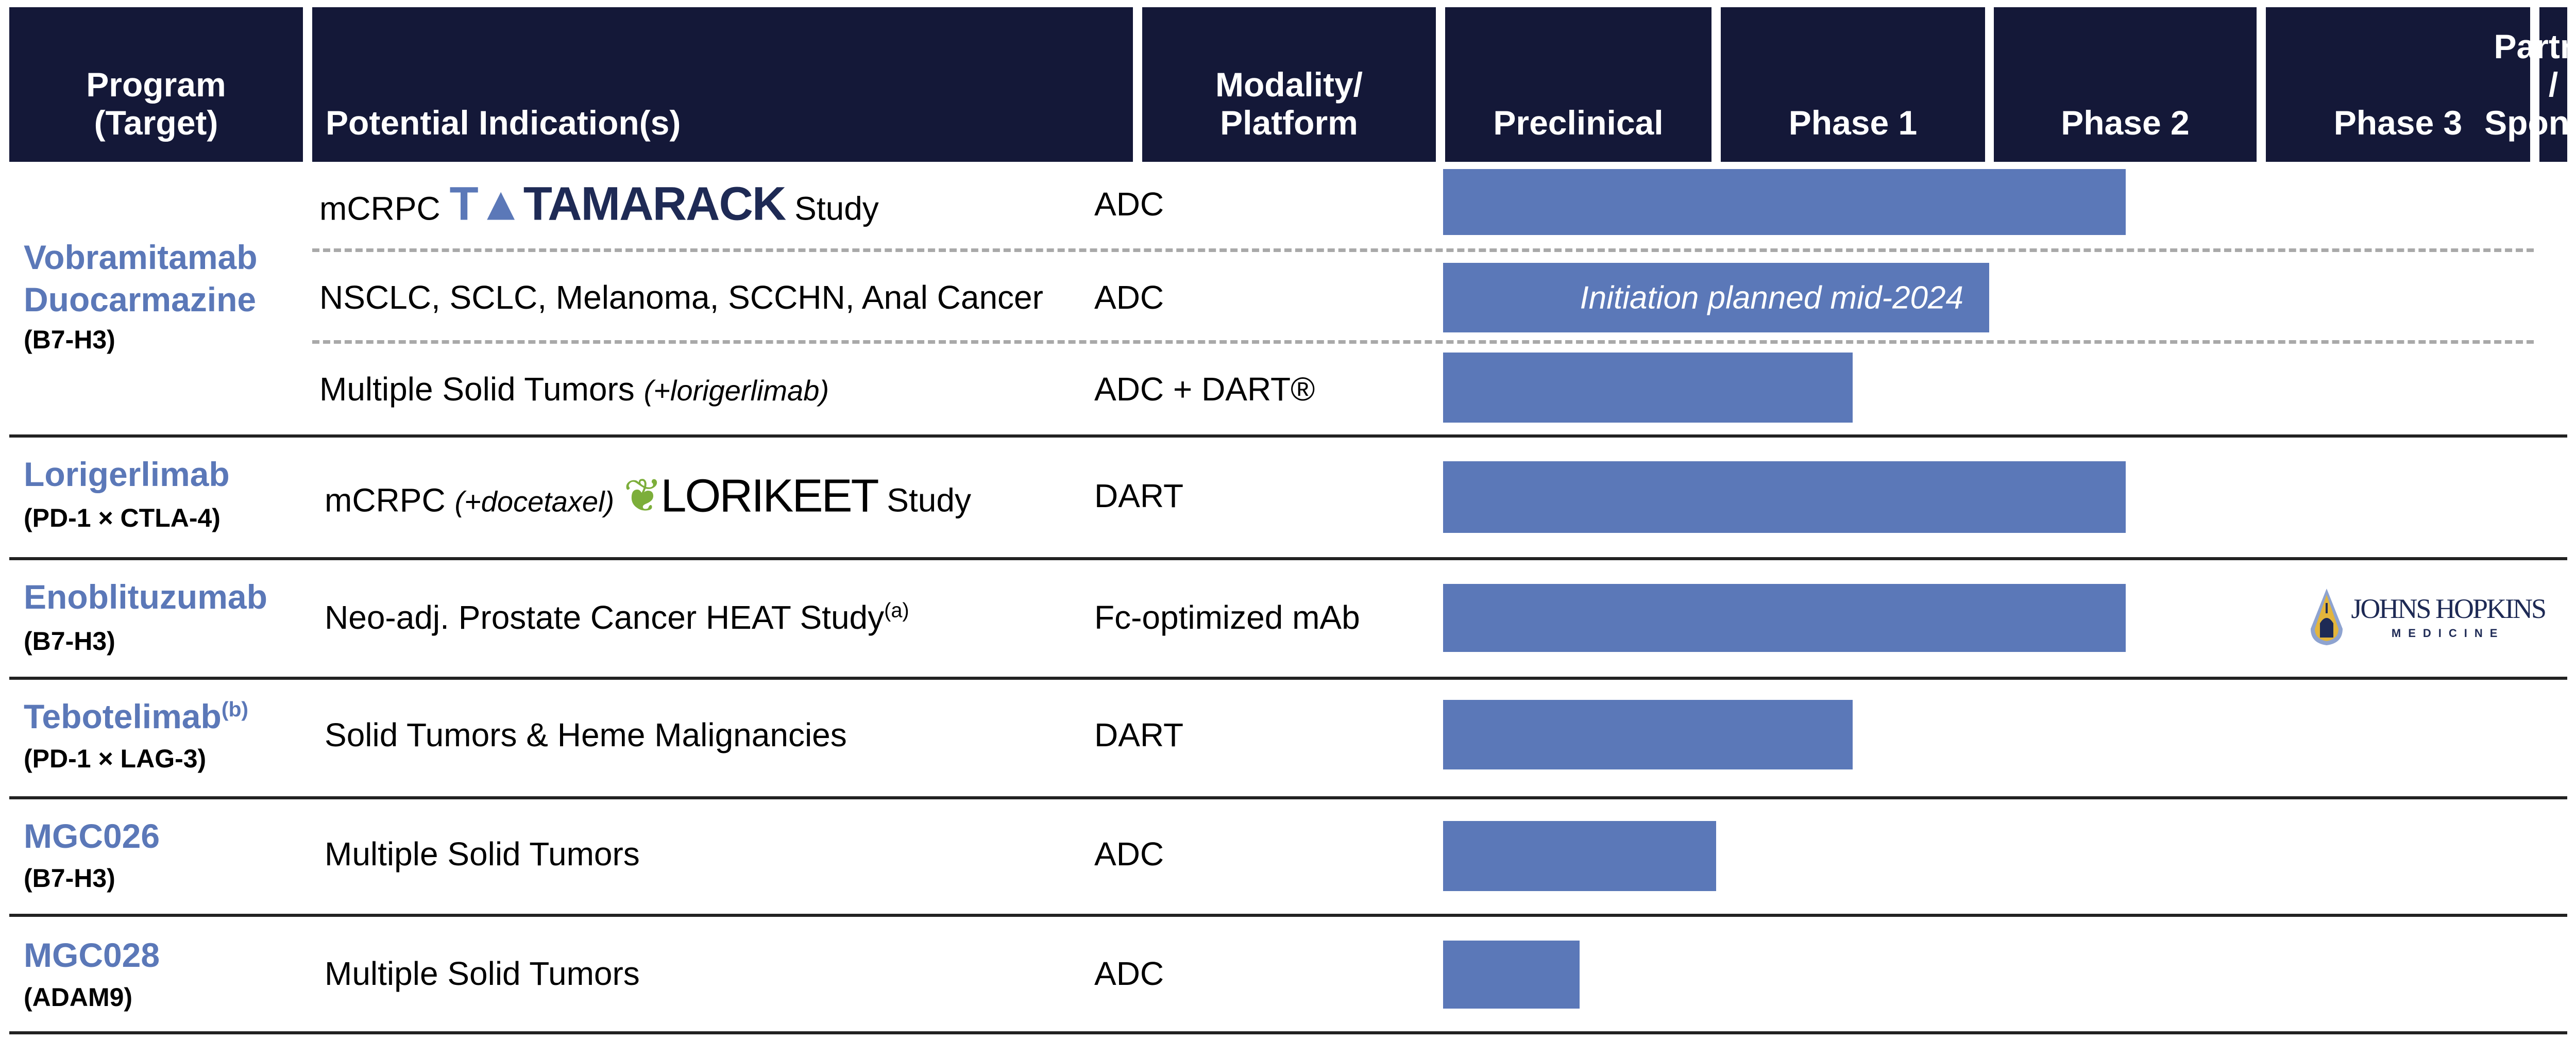 The image size is (2576, 1039). I want to click on lorikeet-logo: ❦LORIKEET, so click(751, 496).